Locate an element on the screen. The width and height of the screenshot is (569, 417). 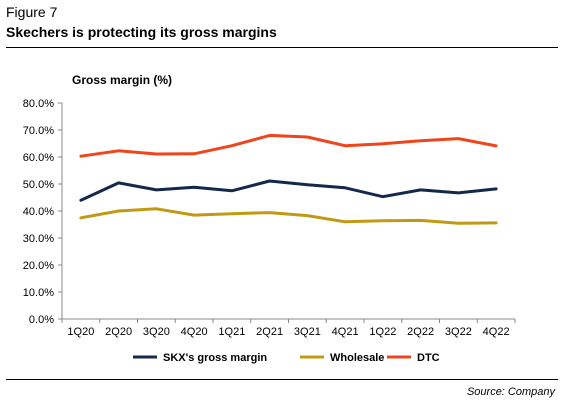
x-tick-label: 1Q22 is located at coordinates (382, 332).